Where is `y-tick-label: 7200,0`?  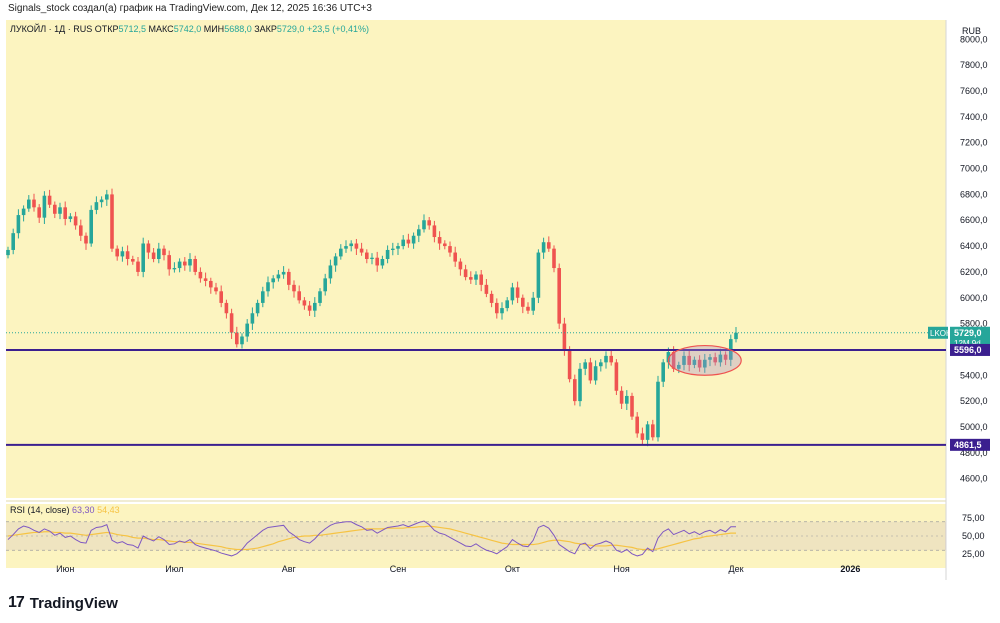
y-tick-label: 7200,0 is located at coordinates (974, 143).